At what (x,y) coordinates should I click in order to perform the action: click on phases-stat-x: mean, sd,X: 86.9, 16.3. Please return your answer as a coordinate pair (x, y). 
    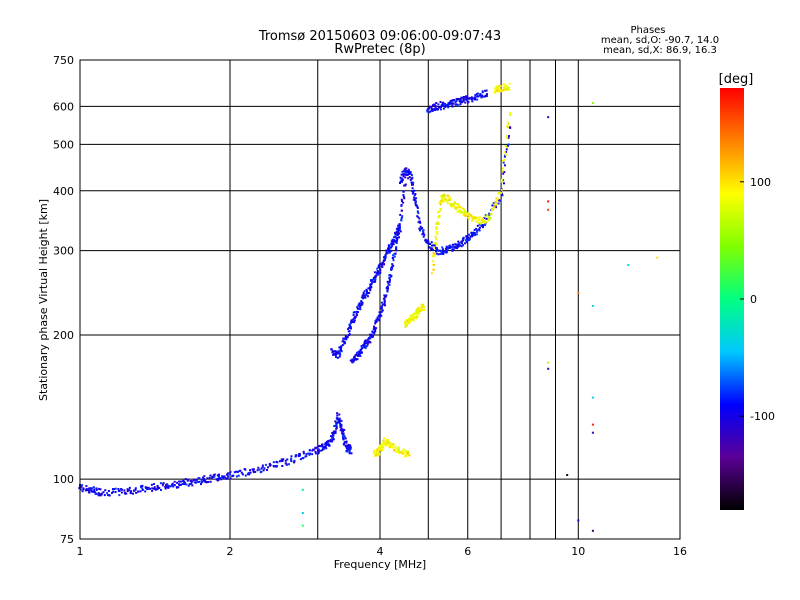
    Looking at the image, I should click on (660, 50).